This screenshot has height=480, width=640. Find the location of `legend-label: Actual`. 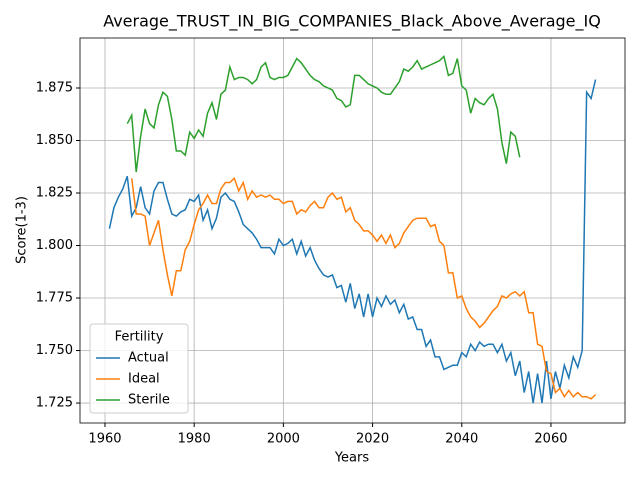

legend-label: Actual is located at coordinates (148, 358).